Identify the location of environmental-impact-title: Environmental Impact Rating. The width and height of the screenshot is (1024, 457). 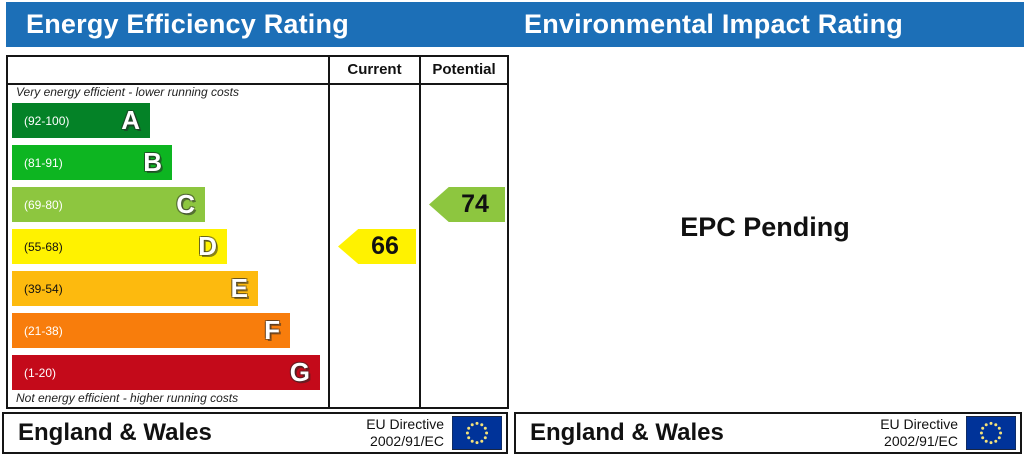
(713, 24).